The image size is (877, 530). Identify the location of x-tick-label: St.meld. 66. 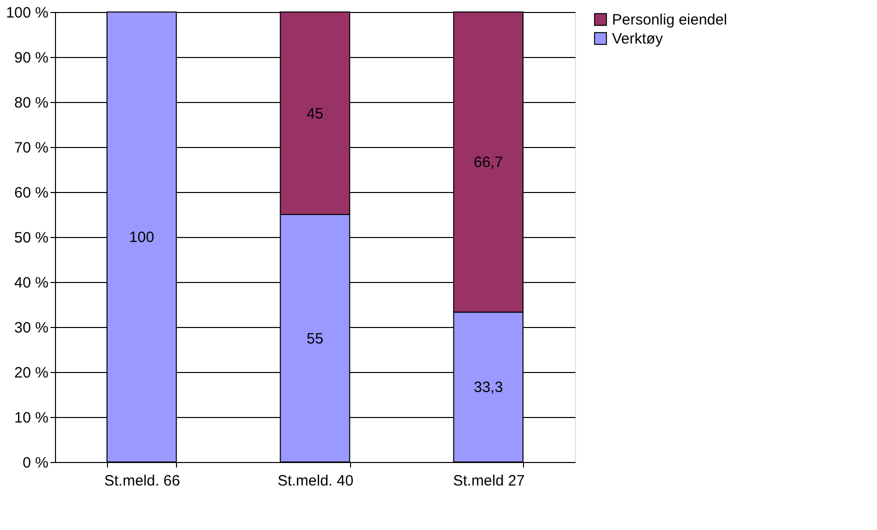
(142, 481).